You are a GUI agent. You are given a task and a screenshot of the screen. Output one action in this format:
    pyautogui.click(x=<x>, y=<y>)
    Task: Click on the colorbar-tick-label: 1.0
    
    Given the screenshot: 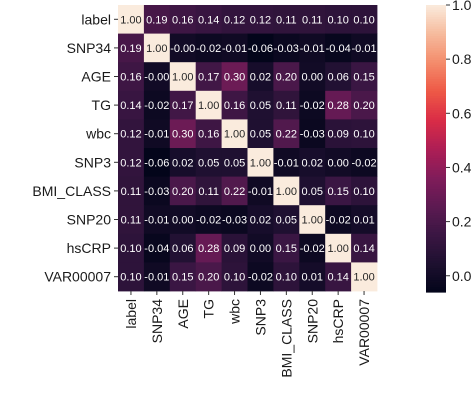 What is the action you would take?
    pyautogui.click(x=462, y=6)
    